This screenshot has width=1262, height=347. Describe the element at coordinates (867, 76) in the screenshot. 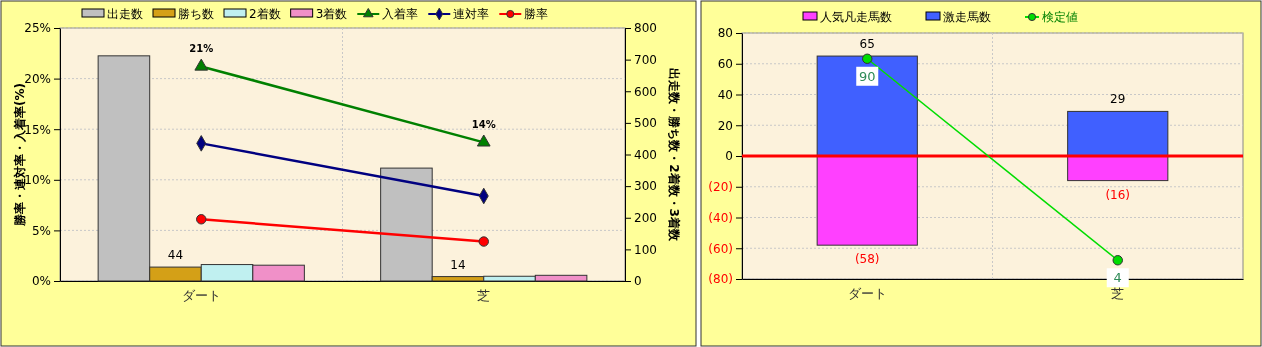

I see `data-label: 90` at that location.